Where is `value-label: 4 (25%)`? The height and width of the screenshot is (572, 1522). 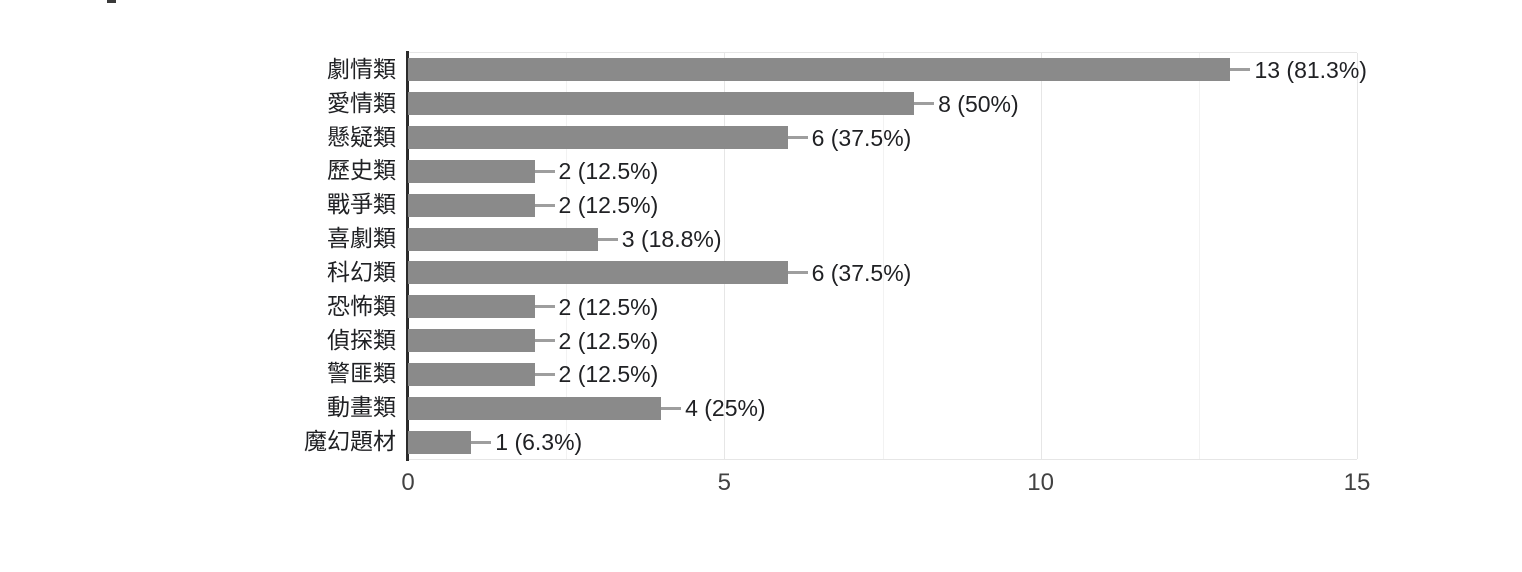 value-label: 4 (25%) is located at coordinates (725, 408).